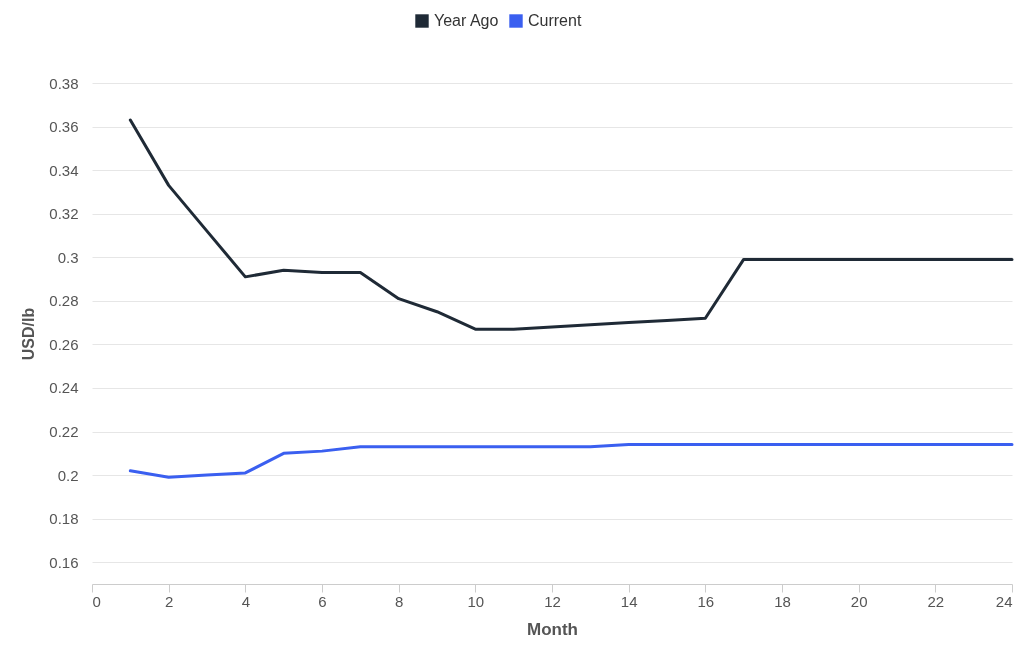  What do you see at coordinates (859, 601) in the screenshot?
I see `x-tick-label: 20` at bounding box center [859, 601].